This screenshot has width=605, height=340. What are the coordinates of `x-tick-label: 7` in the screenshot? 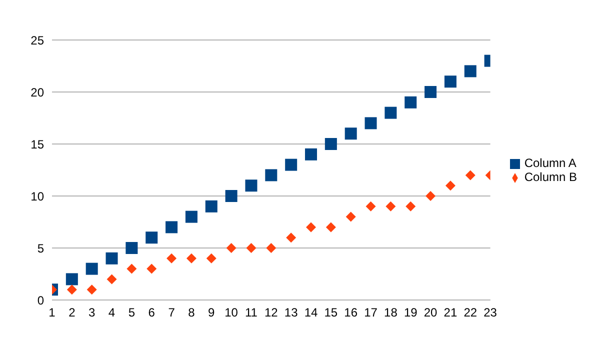 It's located at (172, 313).